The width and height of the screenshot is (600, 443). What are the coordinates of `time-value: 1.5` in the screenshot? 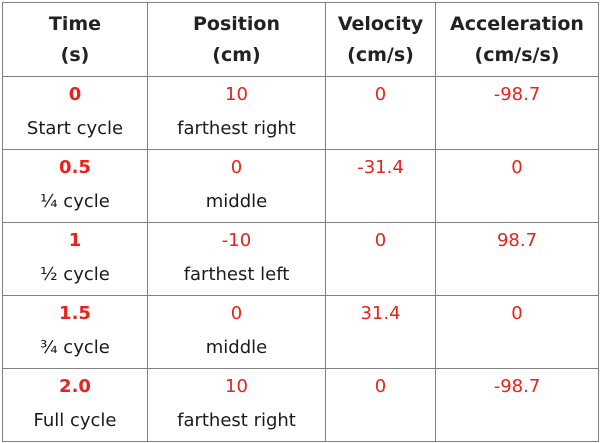 It's located at (75, 313).